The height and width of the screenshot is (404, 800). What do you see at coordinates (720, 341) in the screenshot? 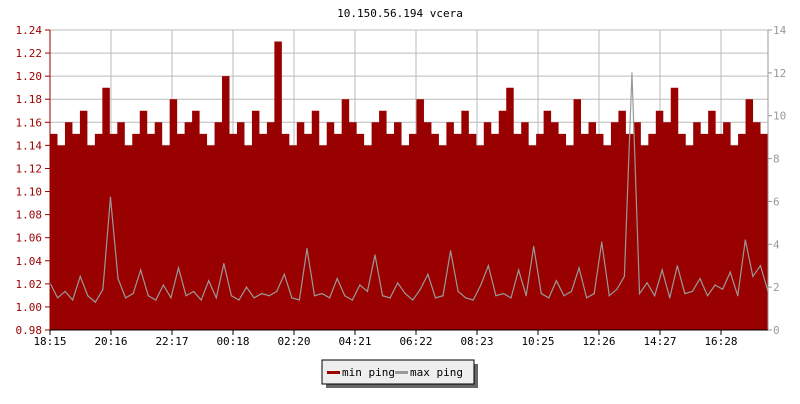
I see `x-tick-label: 16:28` at bounding box center [720, 341].